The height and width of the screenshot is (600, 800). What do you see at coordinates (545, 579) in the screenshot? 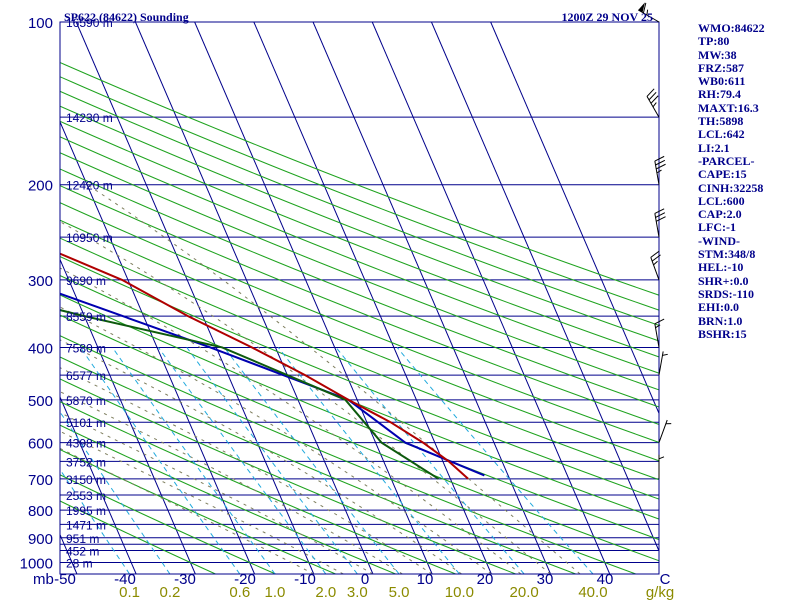
I see `temperature-tick-label: 30` at bounding box center [545, 579].